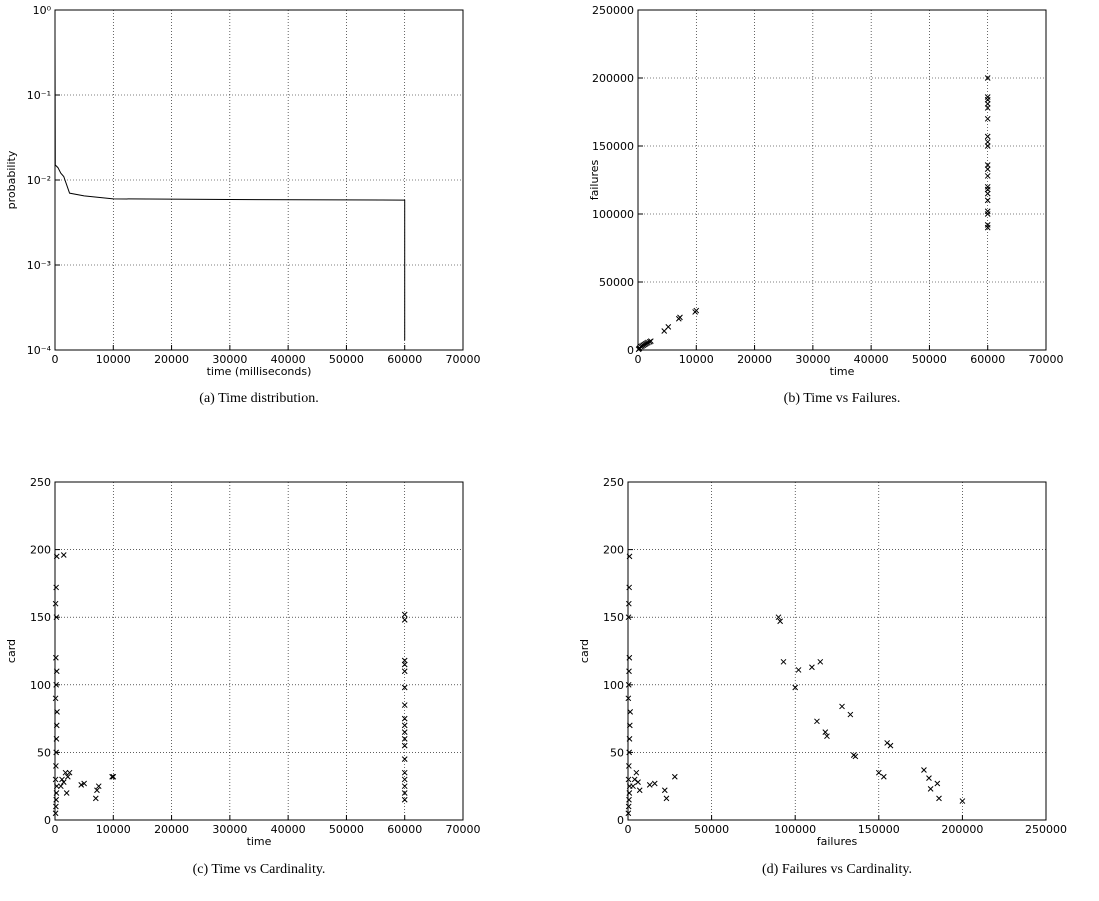  I want to click on x-axis-label: time (milliseconds), so click(259, 371).